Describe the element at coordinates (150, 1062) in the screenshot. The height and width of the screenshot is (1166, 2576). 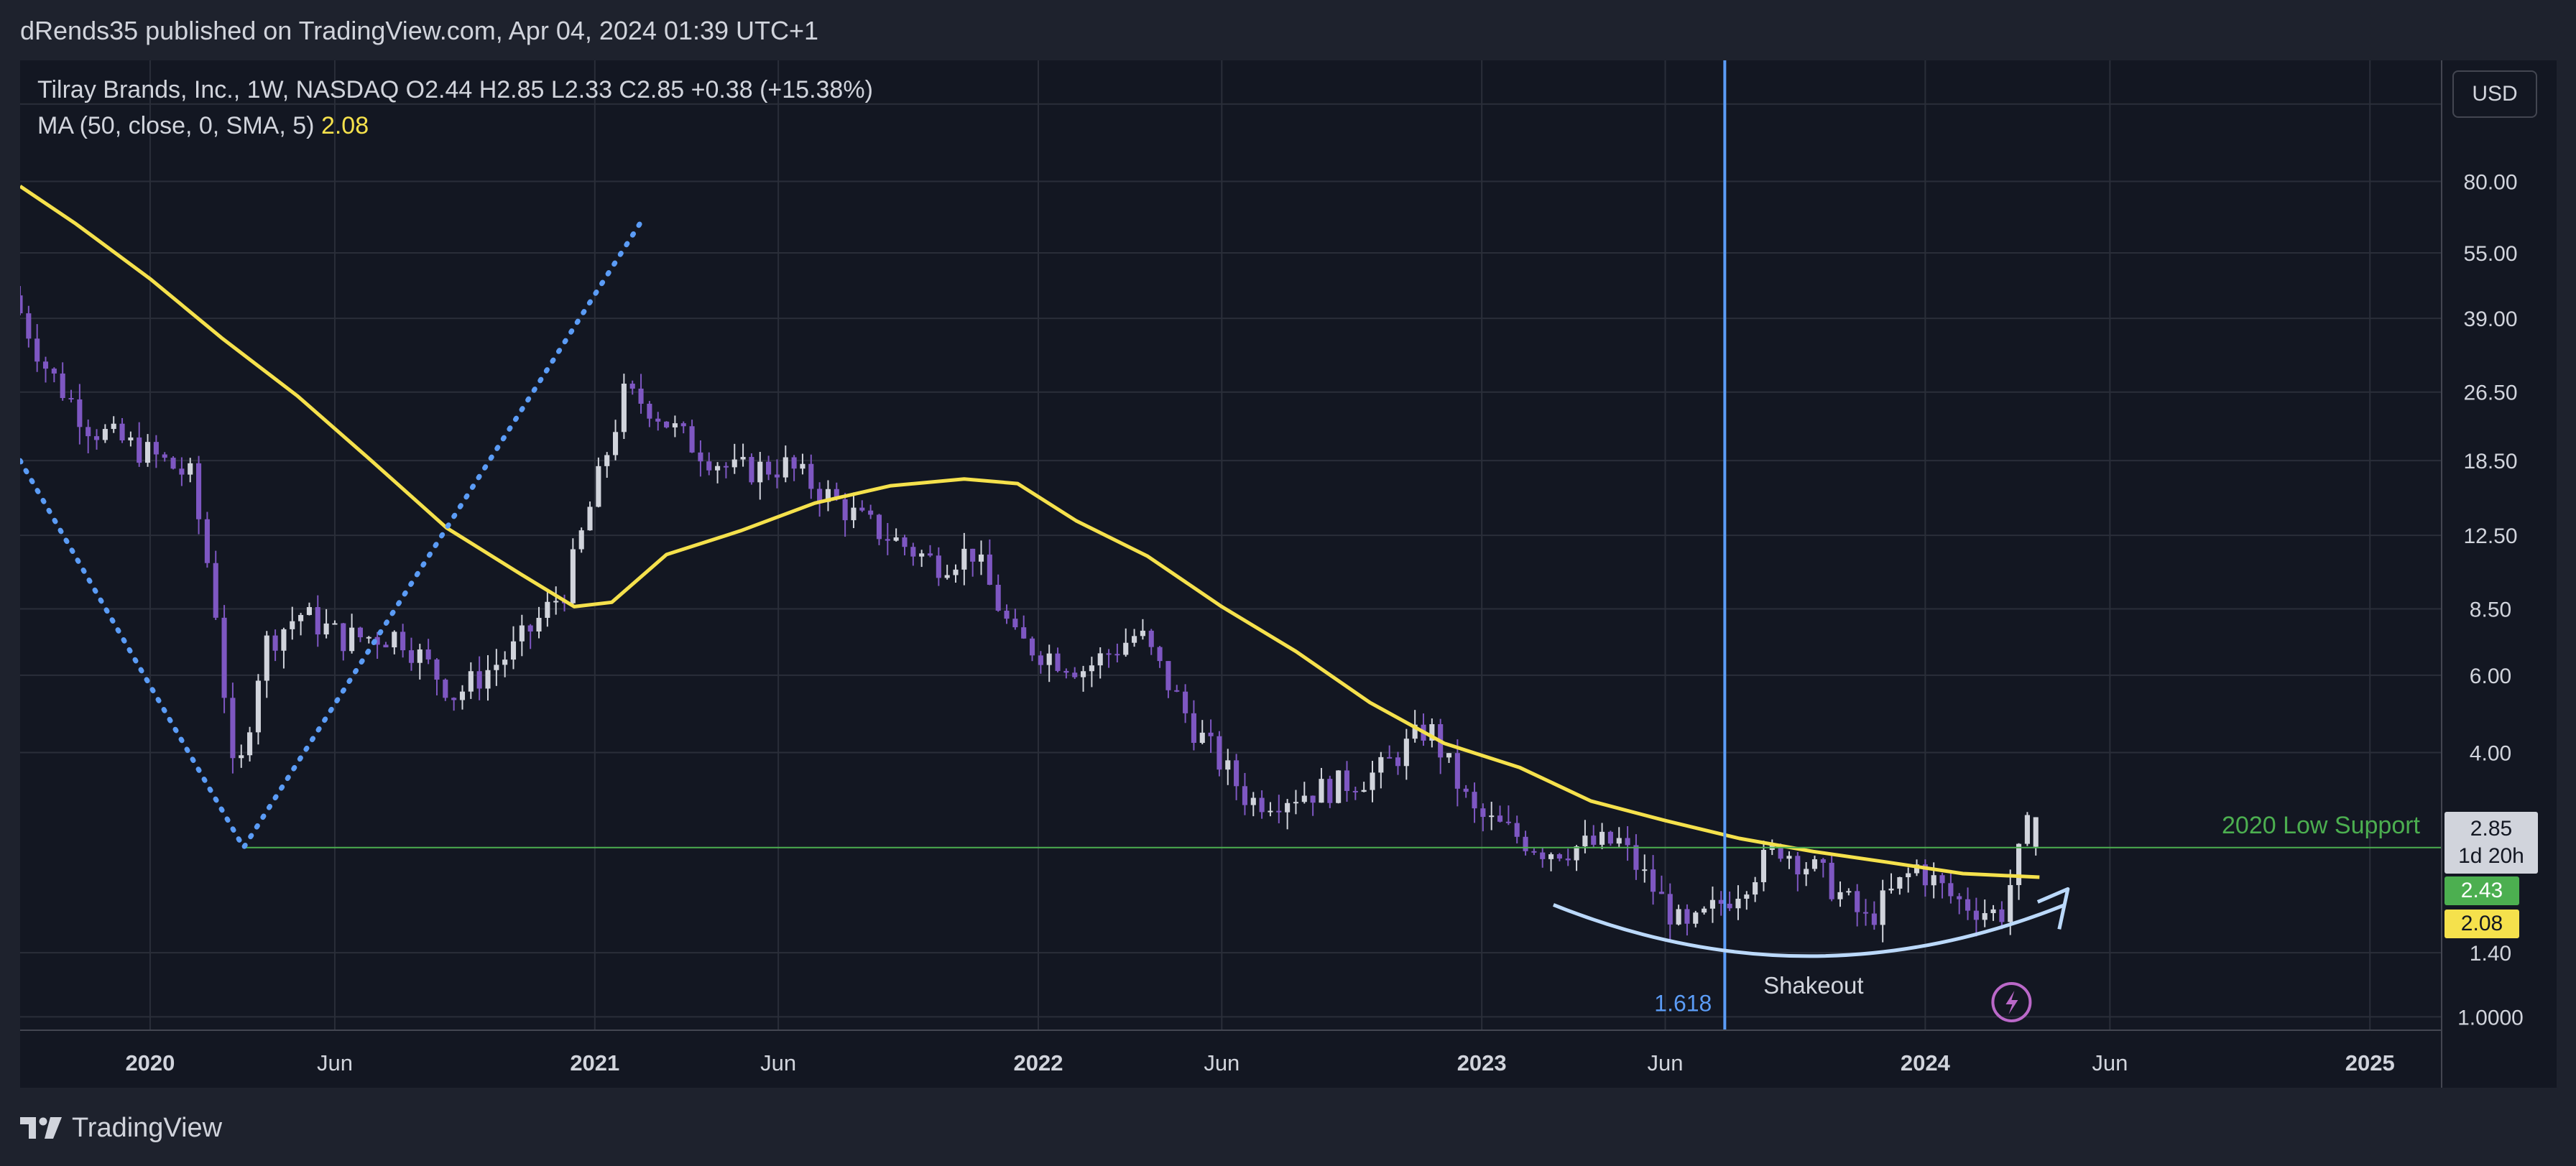
I see `time-axis-label: 2020` at that location.